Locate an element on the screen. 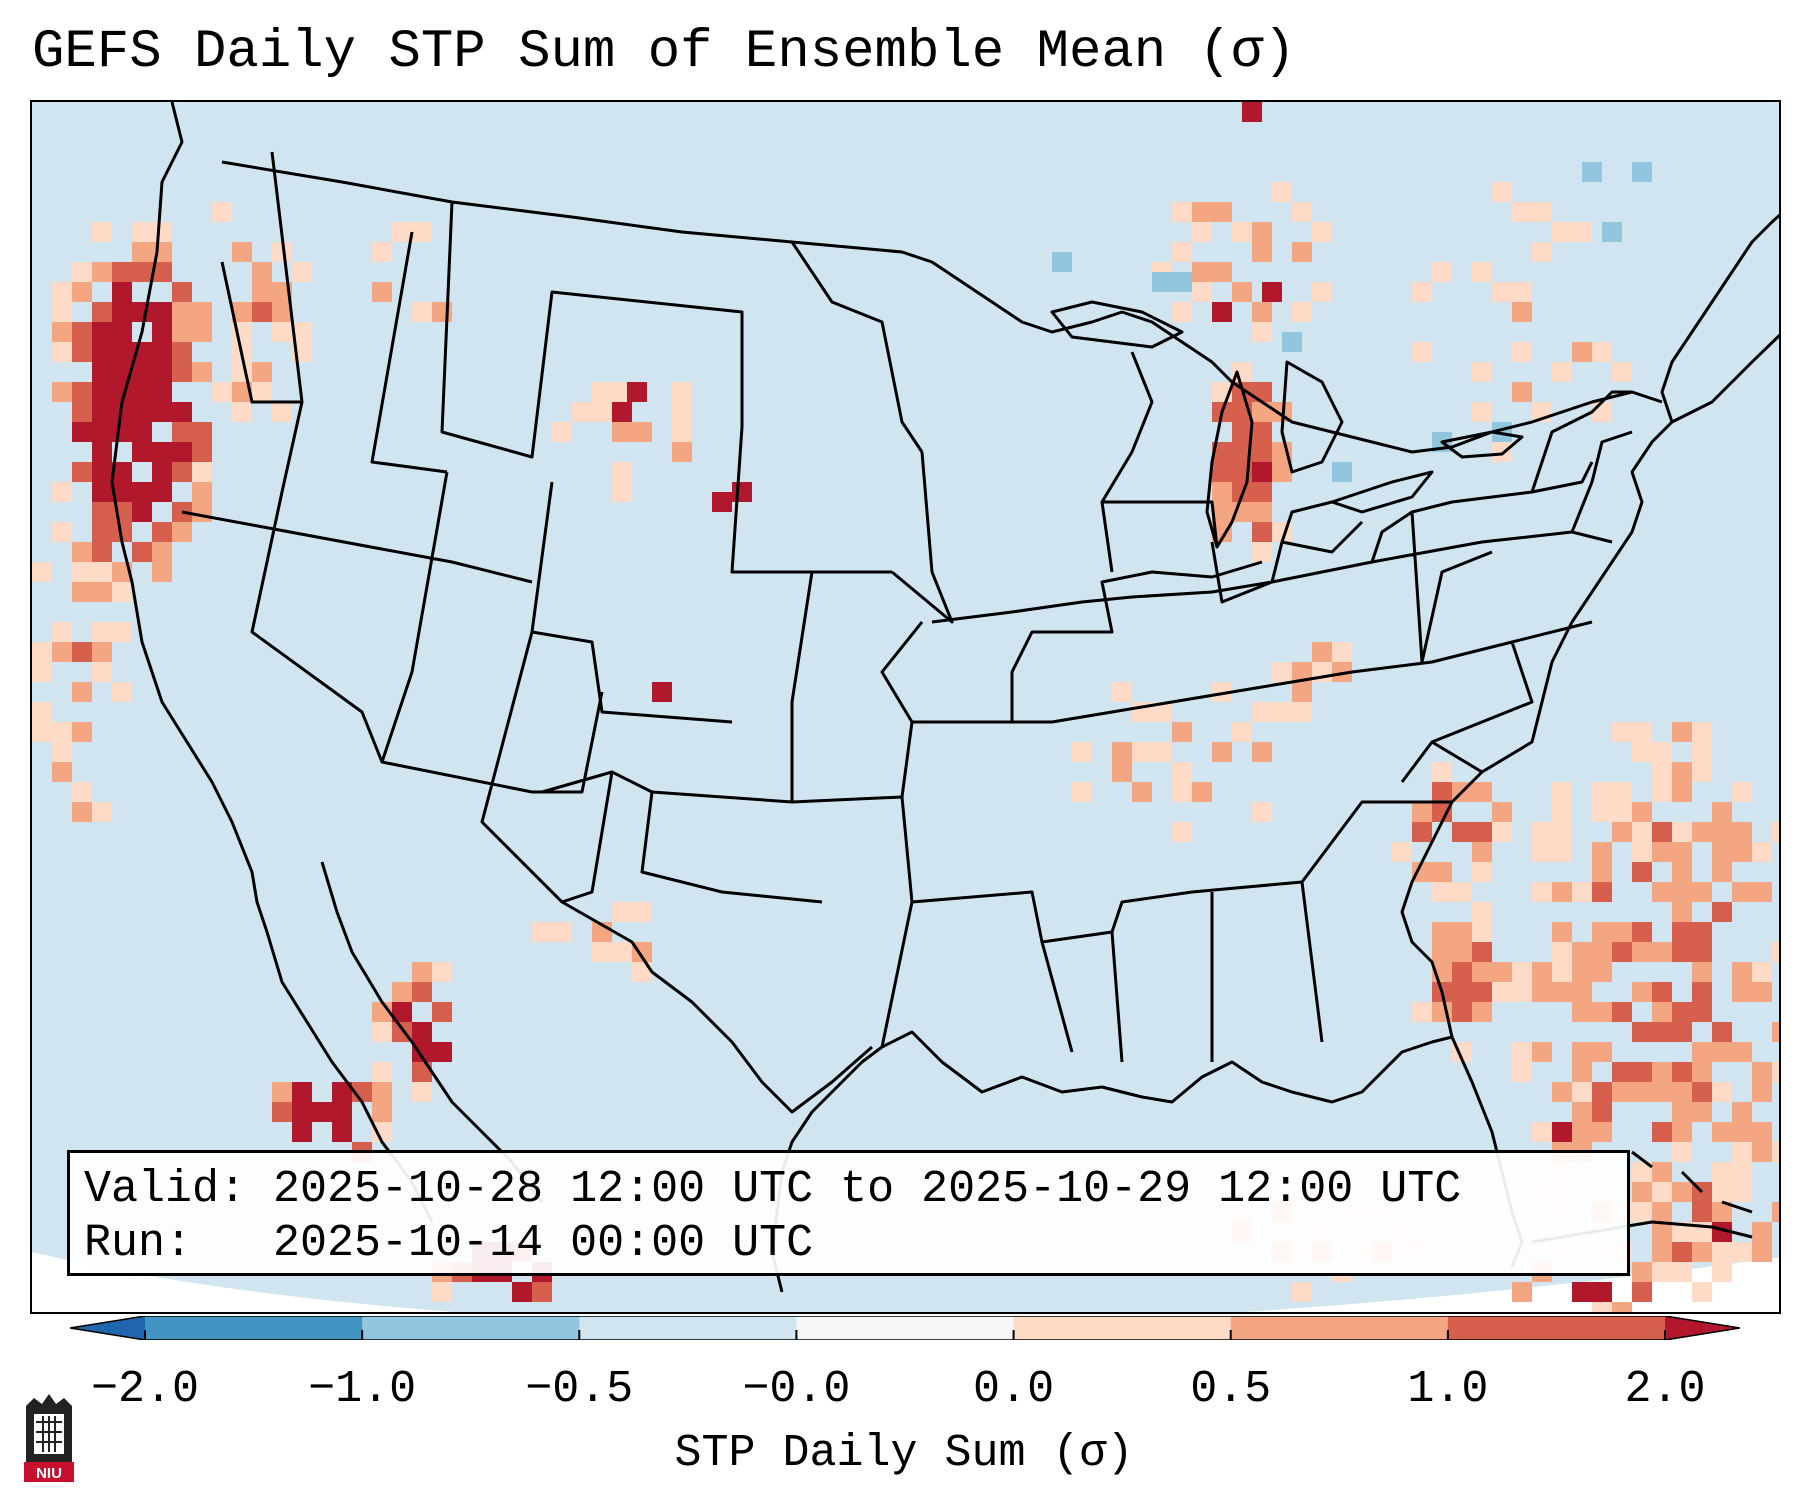 This screenshot has height=1506, width=1803. caribbean-islands is located at coordinates (1692, 1182).